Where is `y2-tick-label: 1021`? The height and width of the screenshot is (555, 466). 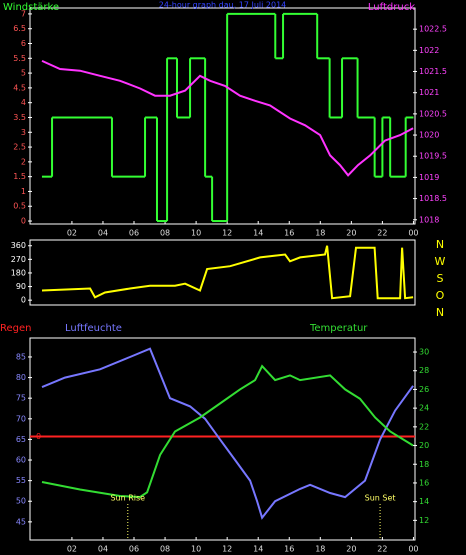 y2-tick-label: 1021 is located at coordinates (429, 92).